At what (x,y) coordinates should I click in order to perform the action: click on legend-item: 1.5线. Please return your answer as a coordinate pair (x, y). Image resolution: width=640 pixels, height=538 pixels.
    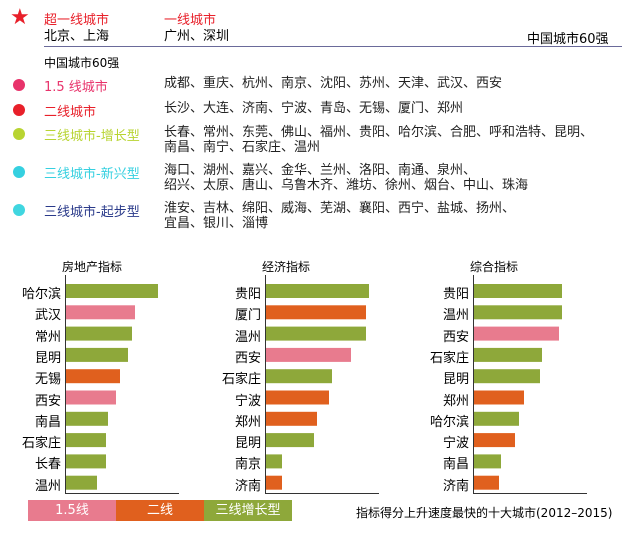
    Looking at the image, I should click on (72, 510).